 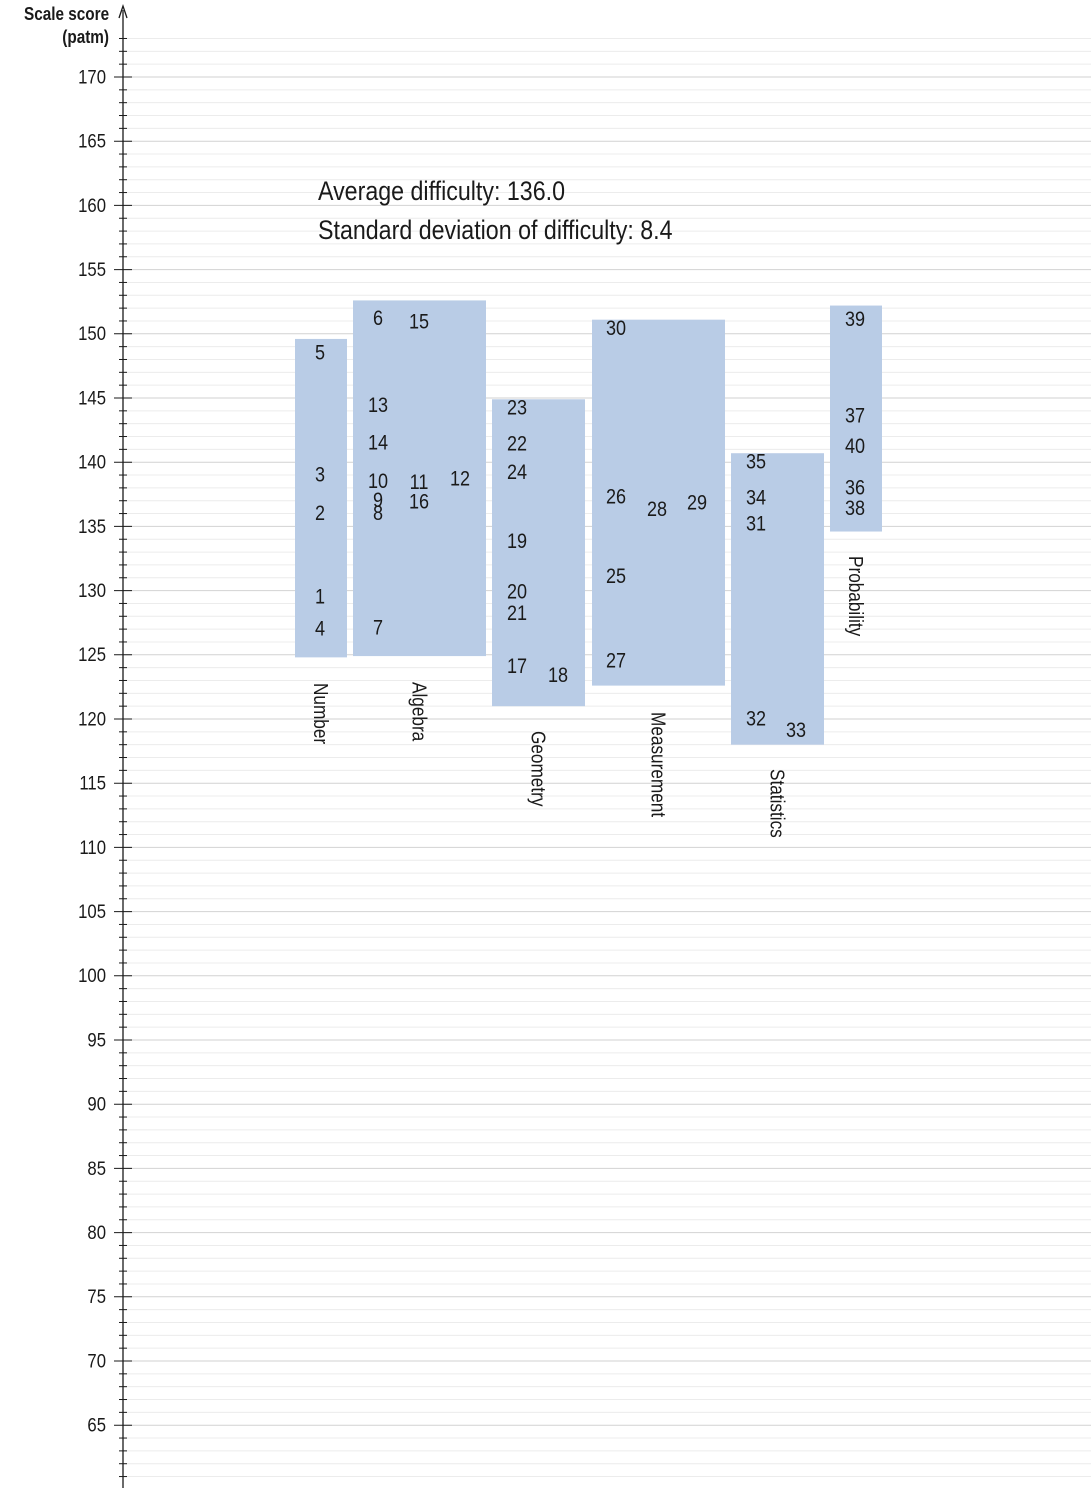 What do you see at coordinates (320, 353) in the screenshot?
I see `[object SVGGElement]: 5` at bounding box center [320, 353].